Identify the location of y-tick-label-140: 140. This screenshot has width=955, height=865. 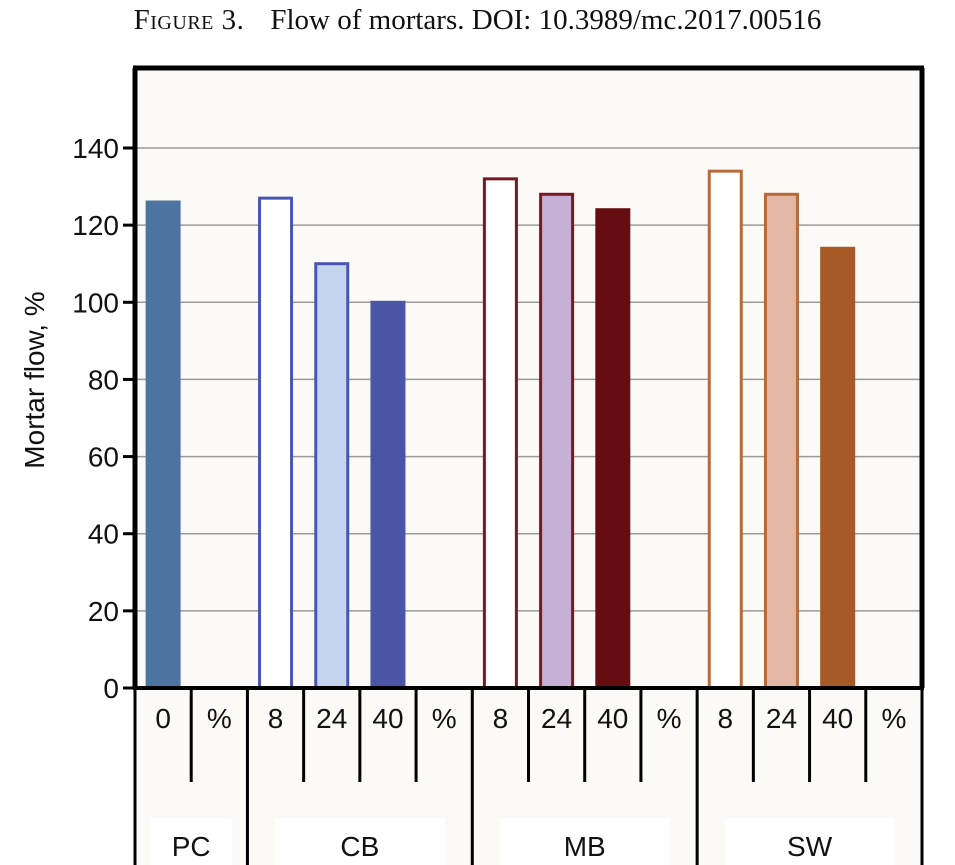
(95, 148).